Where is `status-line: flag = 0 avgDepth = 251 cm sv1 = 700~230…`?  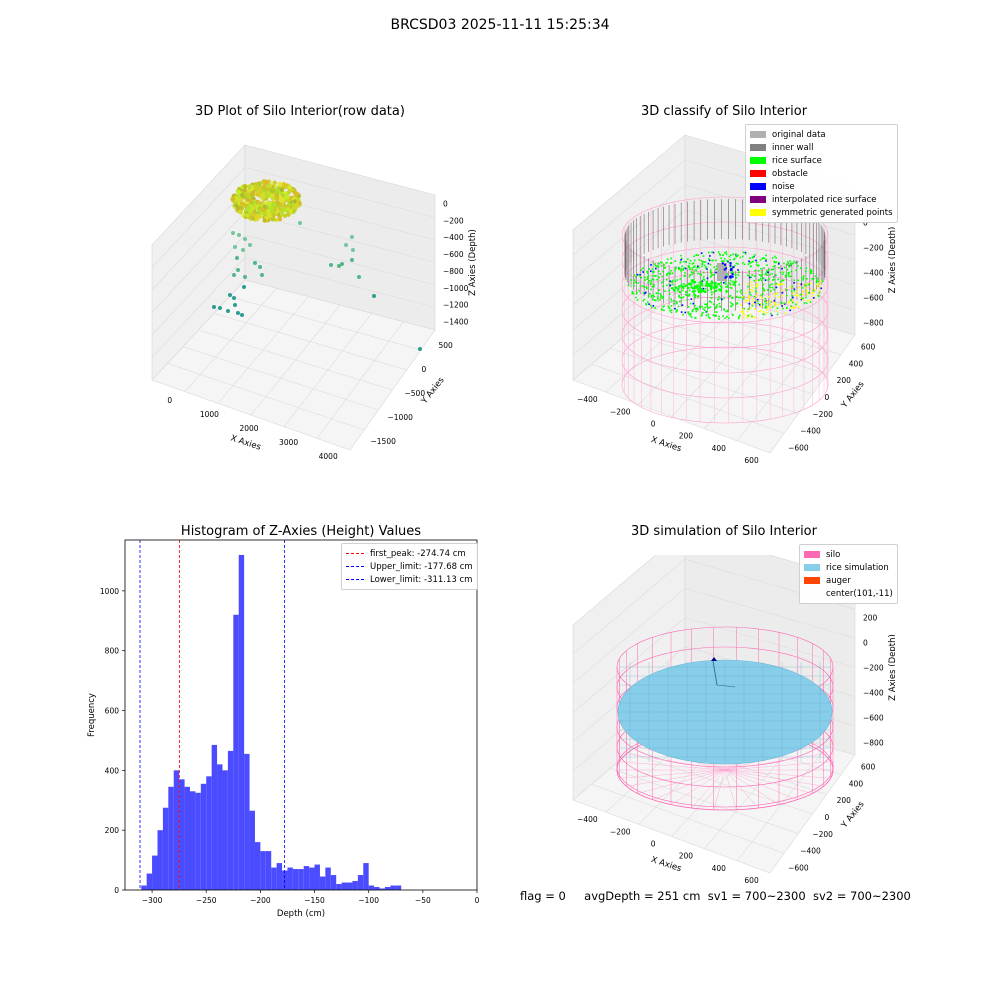
status-line: flag = 0 avgDepth = 251 cm sv1 = 700~230… is located at coordinates (715, 896).